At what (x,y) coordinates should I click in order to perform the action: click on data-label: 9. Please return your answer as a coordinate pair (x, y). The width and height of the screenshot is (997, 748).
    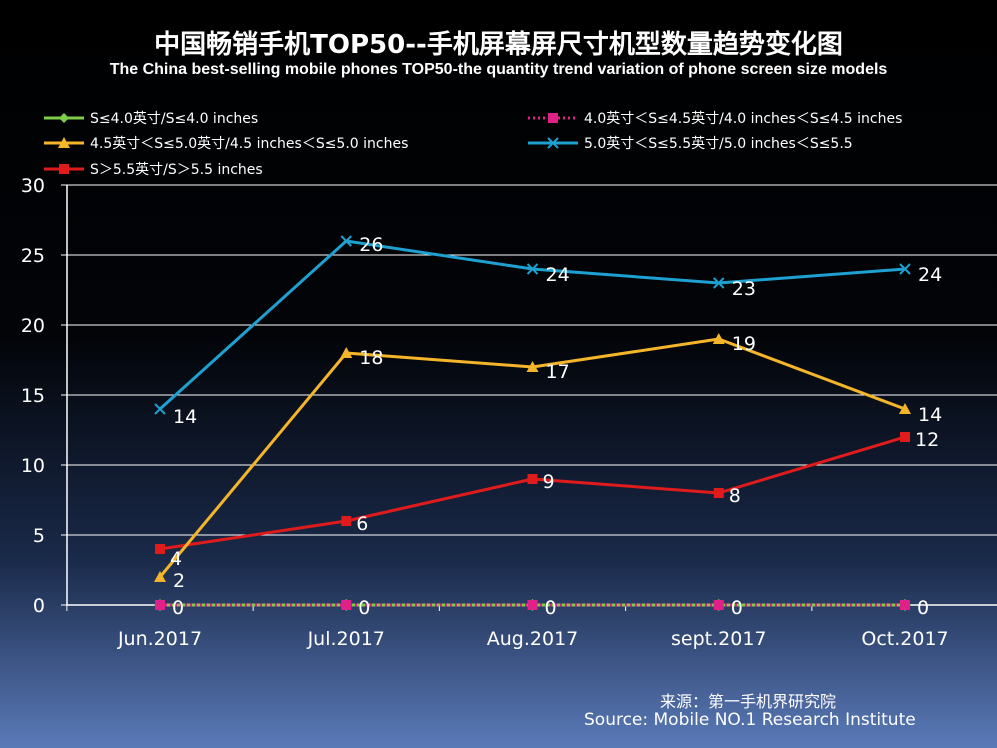
    Looking at the image, I should click on (549, 482).